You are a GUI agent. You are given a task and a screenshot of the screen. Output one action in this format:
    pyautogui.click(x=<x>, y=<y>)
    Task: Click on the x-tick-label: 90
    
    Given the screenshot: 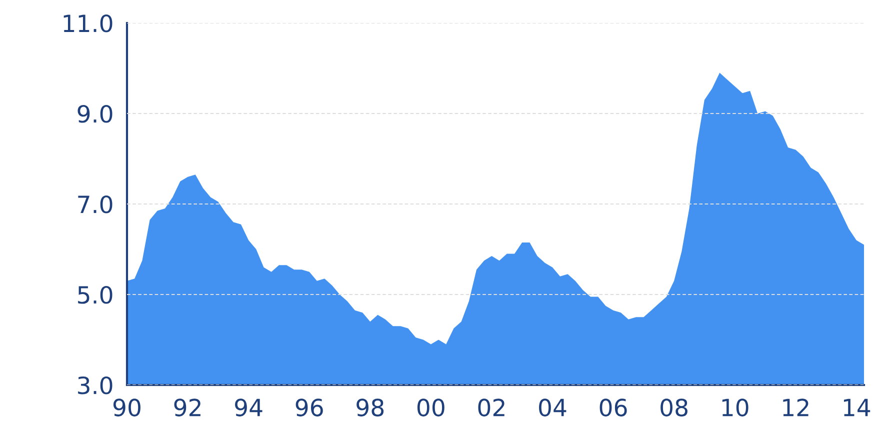 What is the action you would take?
    pyautogui.click(x=126, y=407)
    